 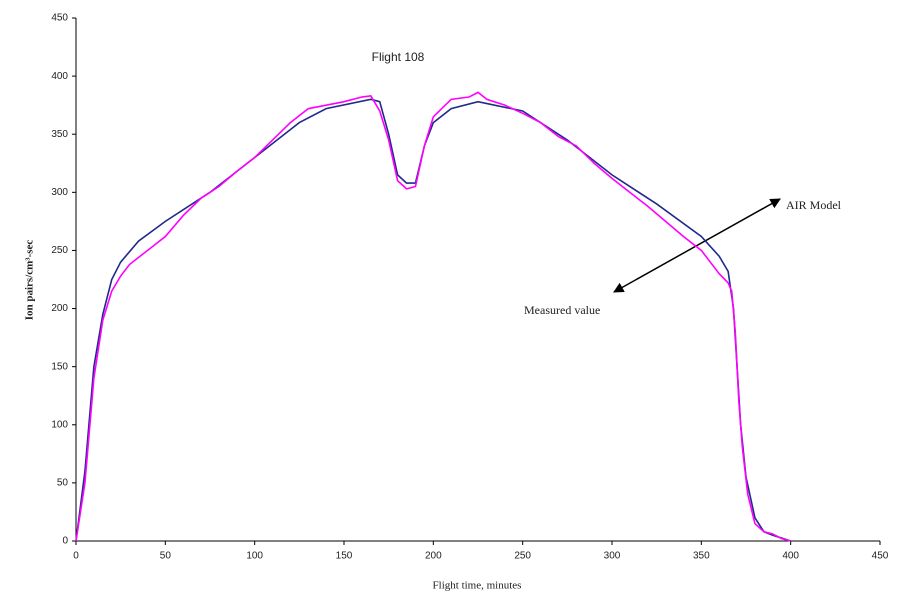 What do you see at coordinates (254, 556) in the screenshot?
I see `x-tick-label: 100` at bounding box center [254, 556].